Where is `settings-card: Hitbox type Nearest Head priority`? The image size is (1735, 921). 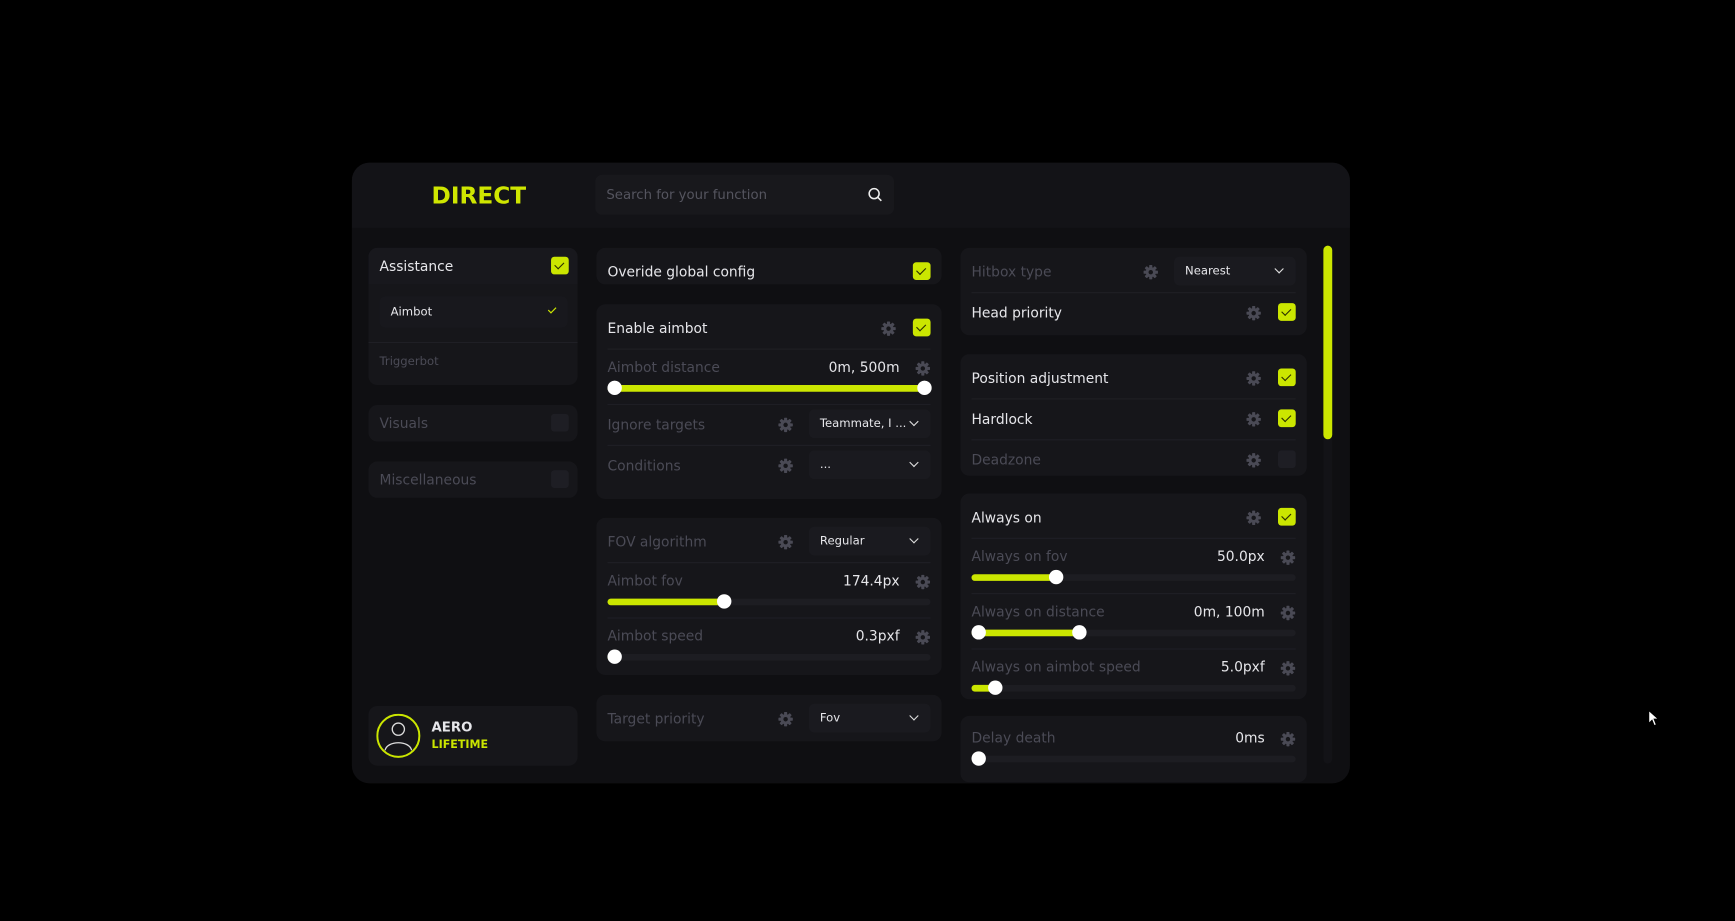 settings-card: Hitbox type Nearest Head priority is located at coordinates (1133, 291).